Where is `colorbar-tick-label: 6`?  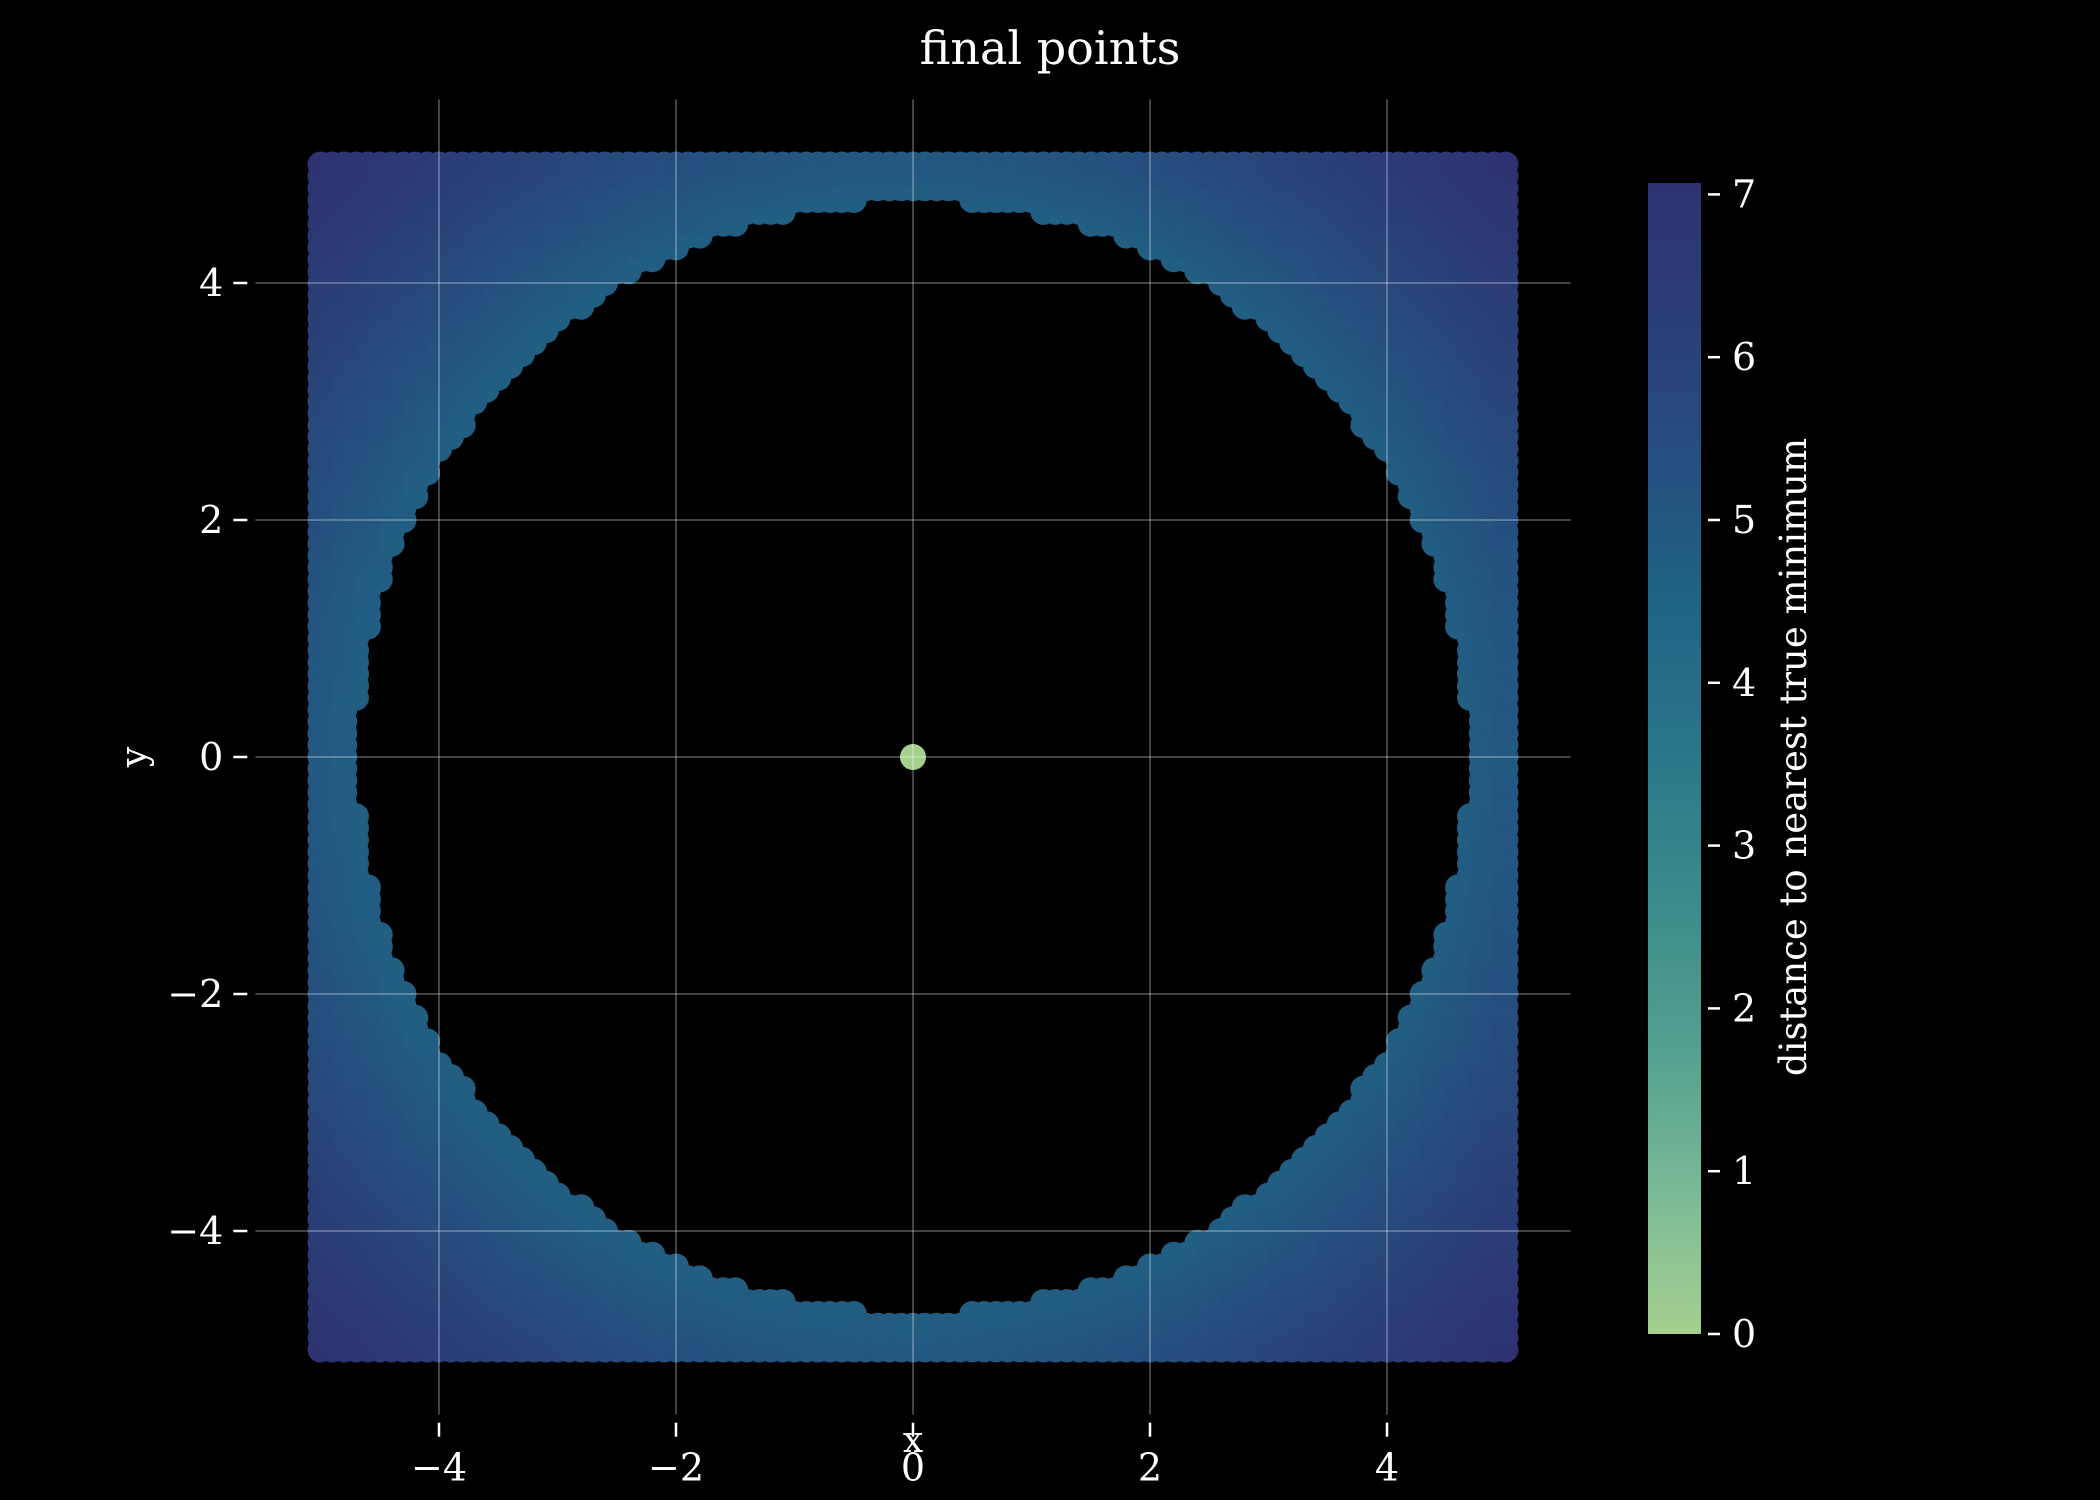
colorbar-tick-label: 6 is located at coordinates (1744, 357).